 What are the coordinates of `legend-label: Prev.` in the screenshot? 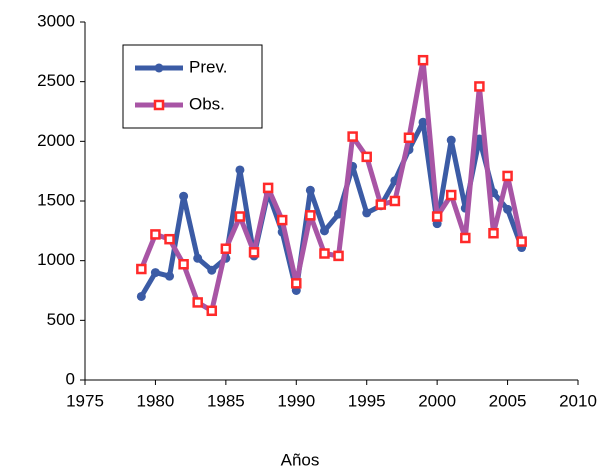 It's located at (208, 66).